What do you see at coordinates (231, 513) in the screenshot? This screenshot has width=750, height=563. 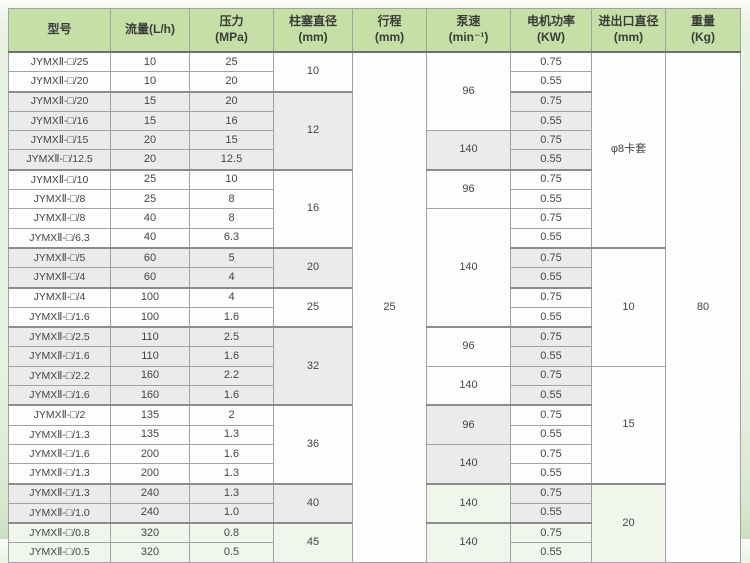 I see `cell-pressure: 1.0` at bounding box center [231, 513].